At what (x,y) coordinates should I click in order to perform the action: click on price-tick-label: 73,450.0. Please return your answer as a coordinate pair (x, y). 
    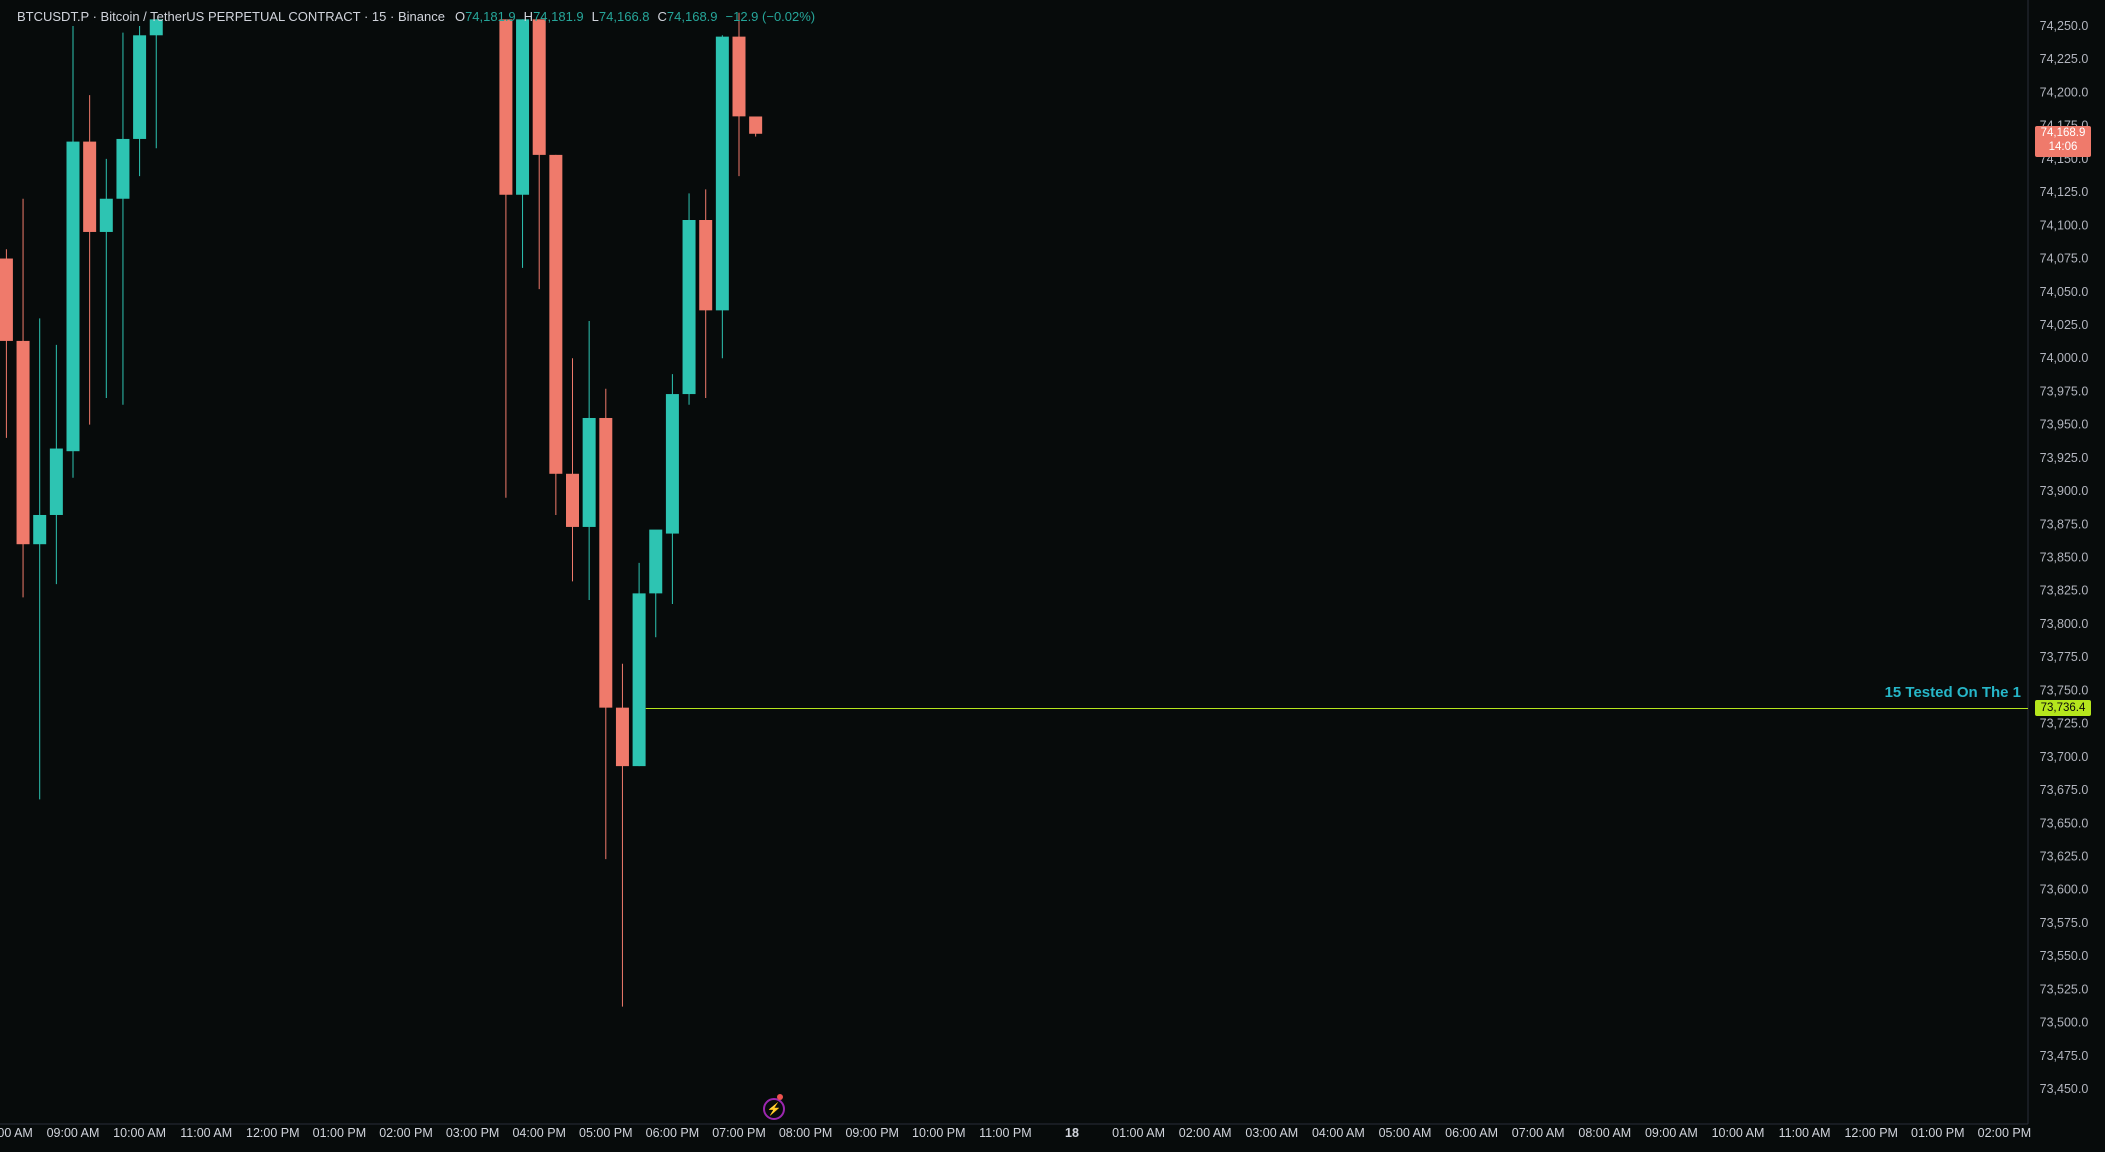
    Looking at the image, I should click on (2064, 1089).